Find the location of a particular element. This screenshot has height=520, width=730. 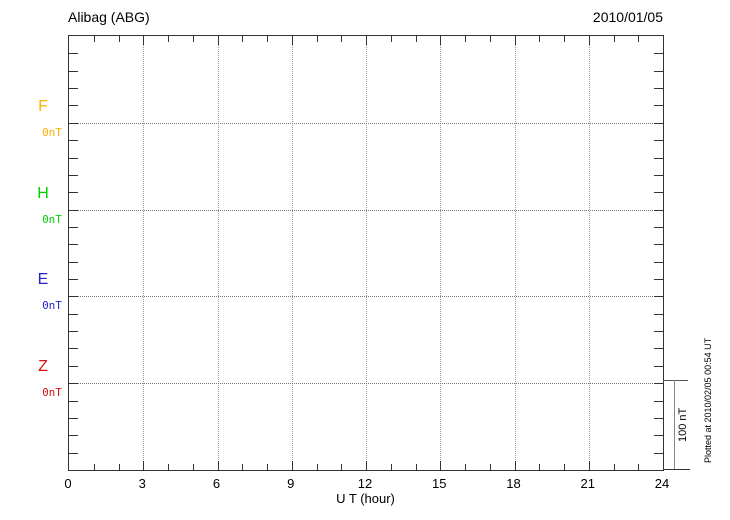

x-axis-title: U T (hour) is located at coordinates (365, 498).